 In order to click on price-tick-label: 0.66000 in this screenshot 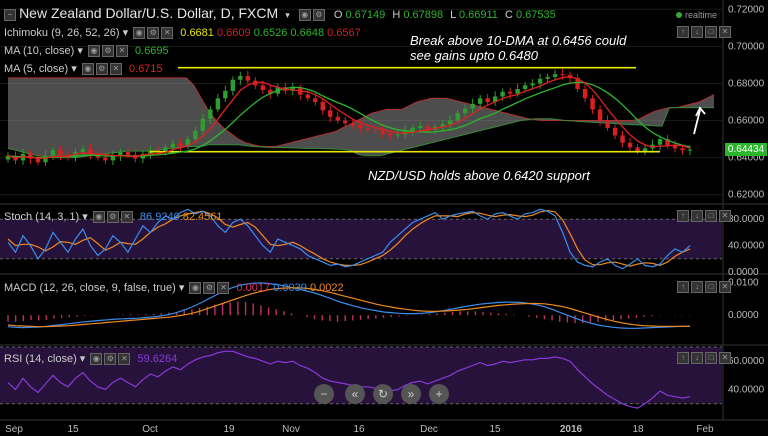, I will do `click(746, 121)`.